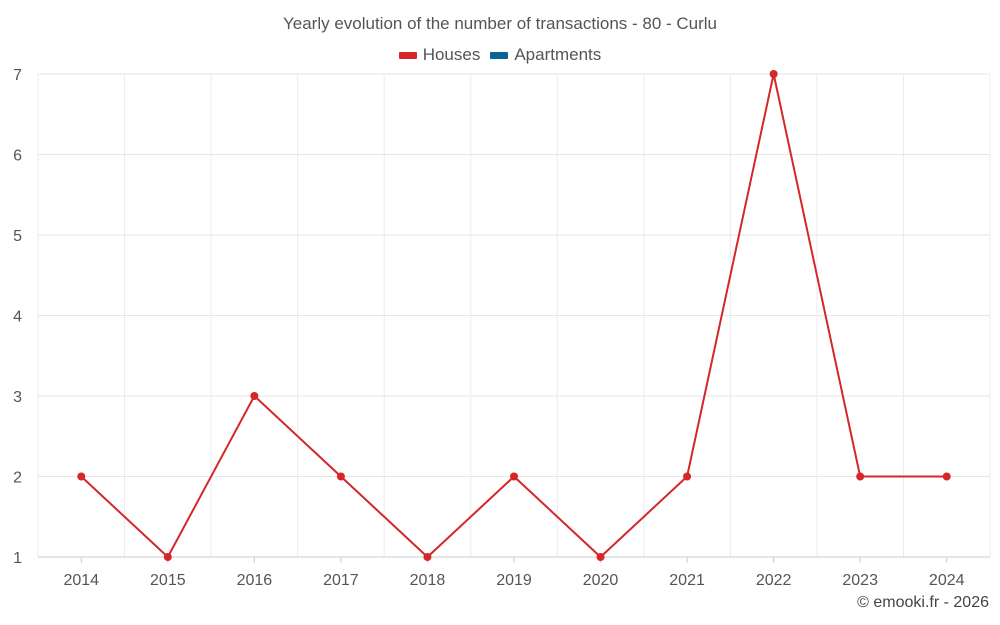 Image resolution: width=1000 pixels, height=625 pixels. I want to click on x-tick-label: 2020, so click(601, 580).